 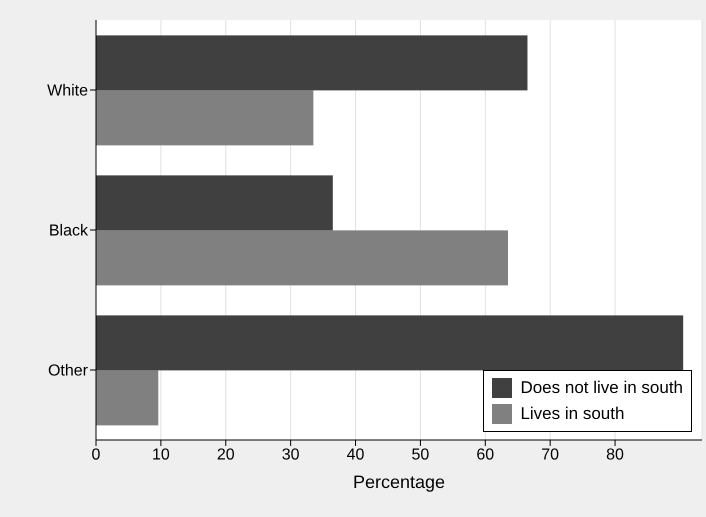 What do you see at coordinates (572, 414) in the screenshot?
I see `legend-label: Lives in south` at bounding box center [572, 414].